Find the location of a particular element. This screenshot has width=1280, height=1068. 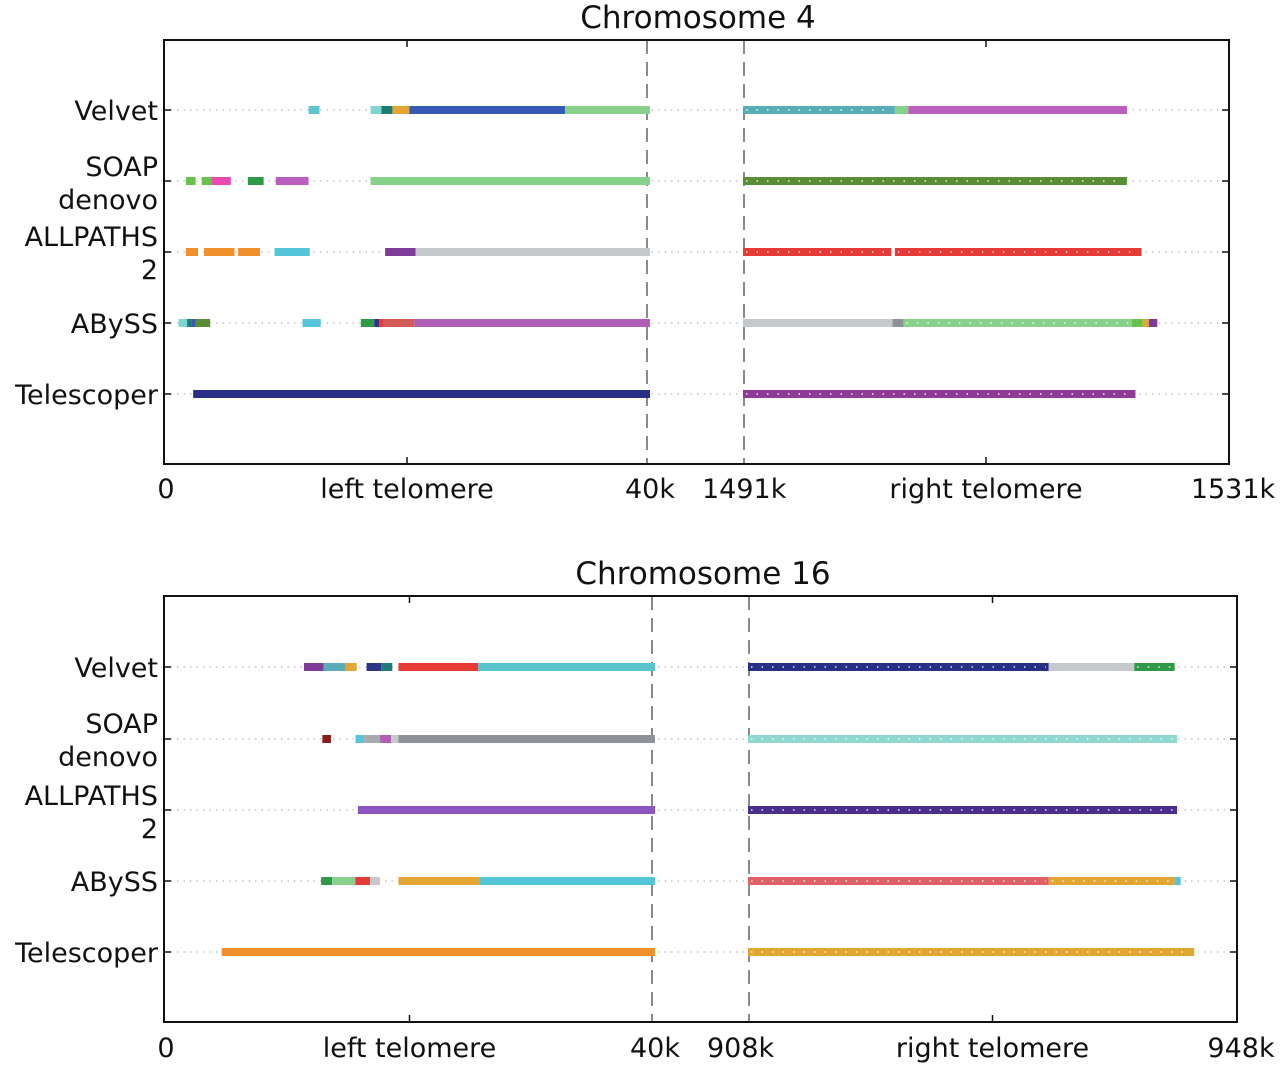

x-tick-label: 948k is located at coordinates (1241, 1048).